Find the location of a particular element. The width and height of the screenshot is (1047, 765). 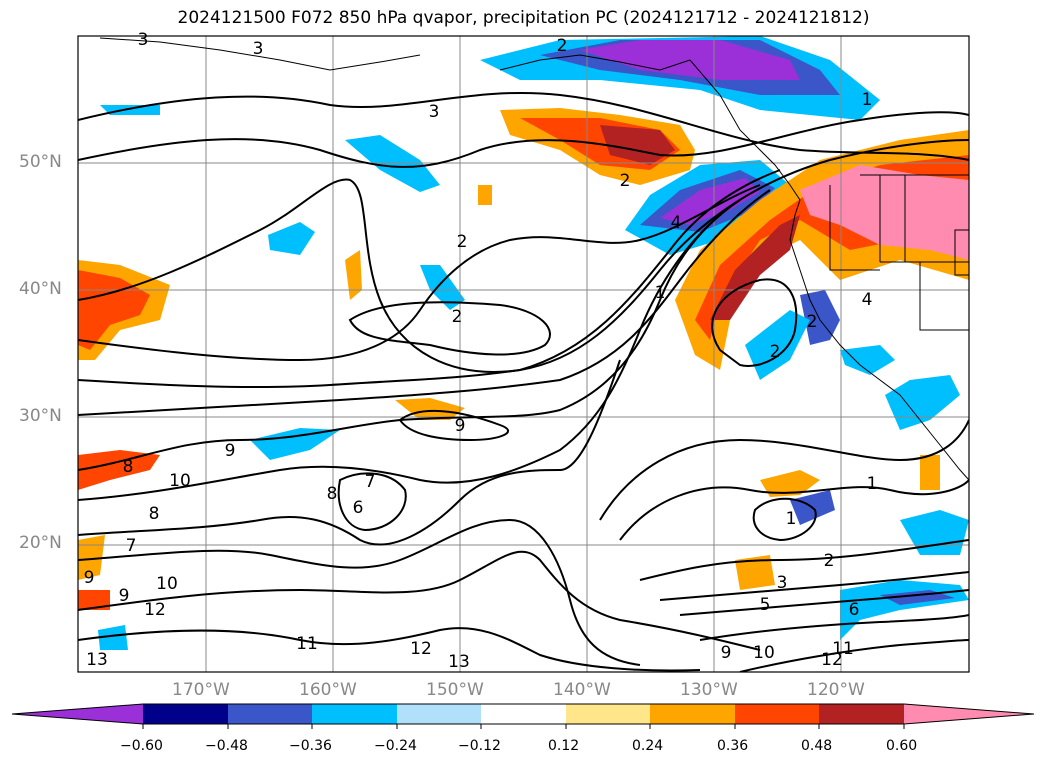

moisture-shading-offshore-core is located at coordinates (710, 201).